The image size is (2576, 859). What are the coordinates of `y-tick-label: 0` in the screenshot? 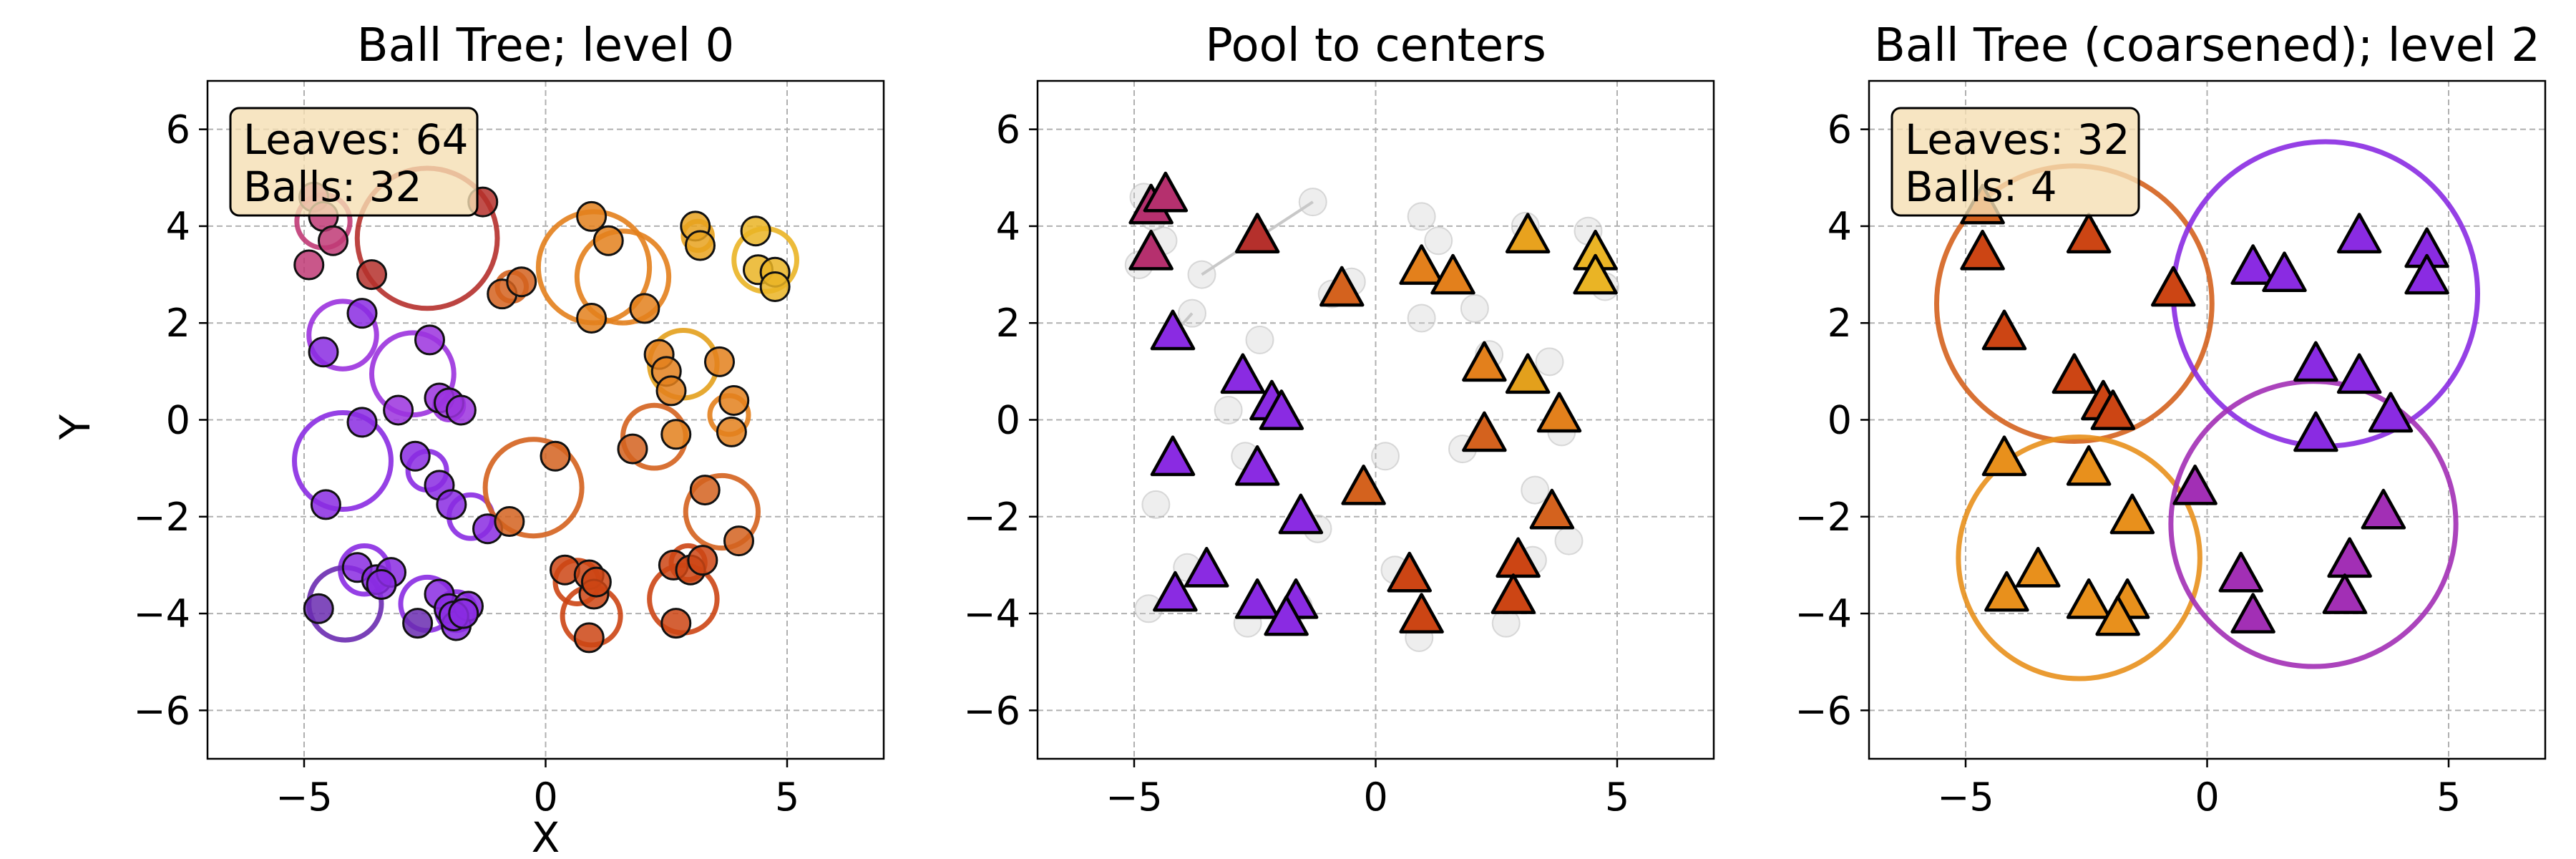 It's located at (178, 420).